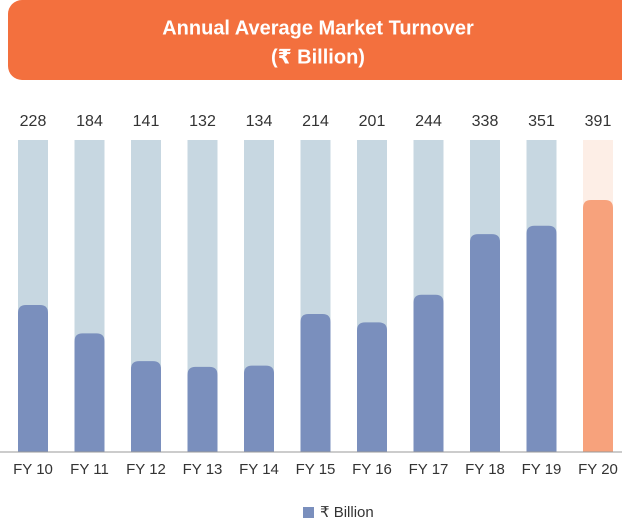  What do you see at coordinates (541, 121) in the screenshot?
I see `value-label: 351` at bounding box center [541, 121].